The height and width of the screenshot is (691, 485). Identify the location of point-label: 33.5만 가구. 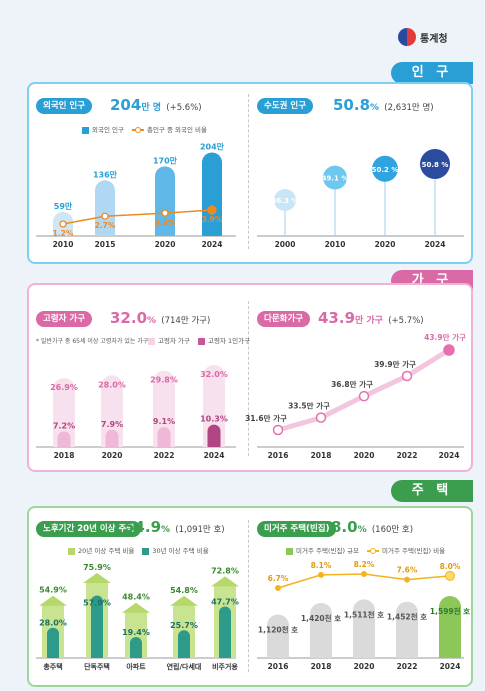
(309, 406).